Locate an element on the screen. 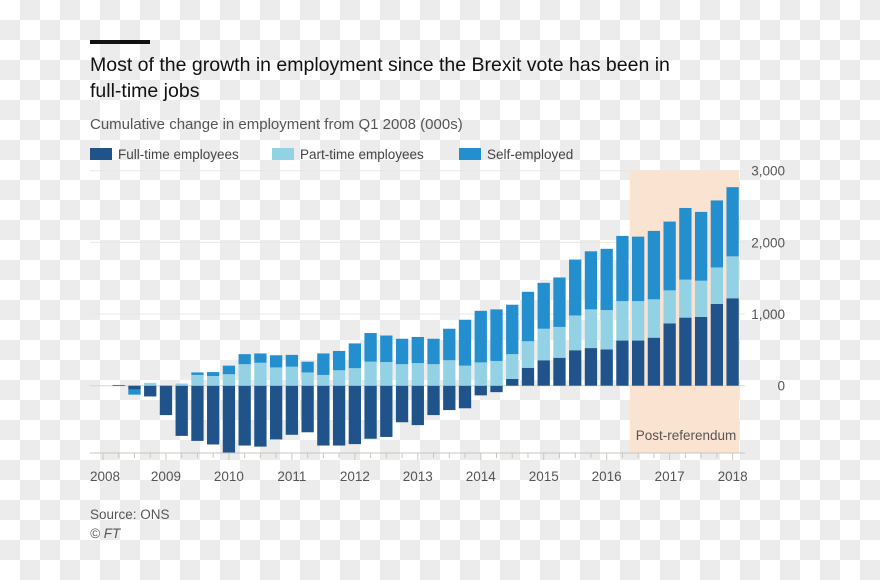 This screenshot has width=880, height=580. legend-swatch-self-employed is located at coordinates (470, 154).